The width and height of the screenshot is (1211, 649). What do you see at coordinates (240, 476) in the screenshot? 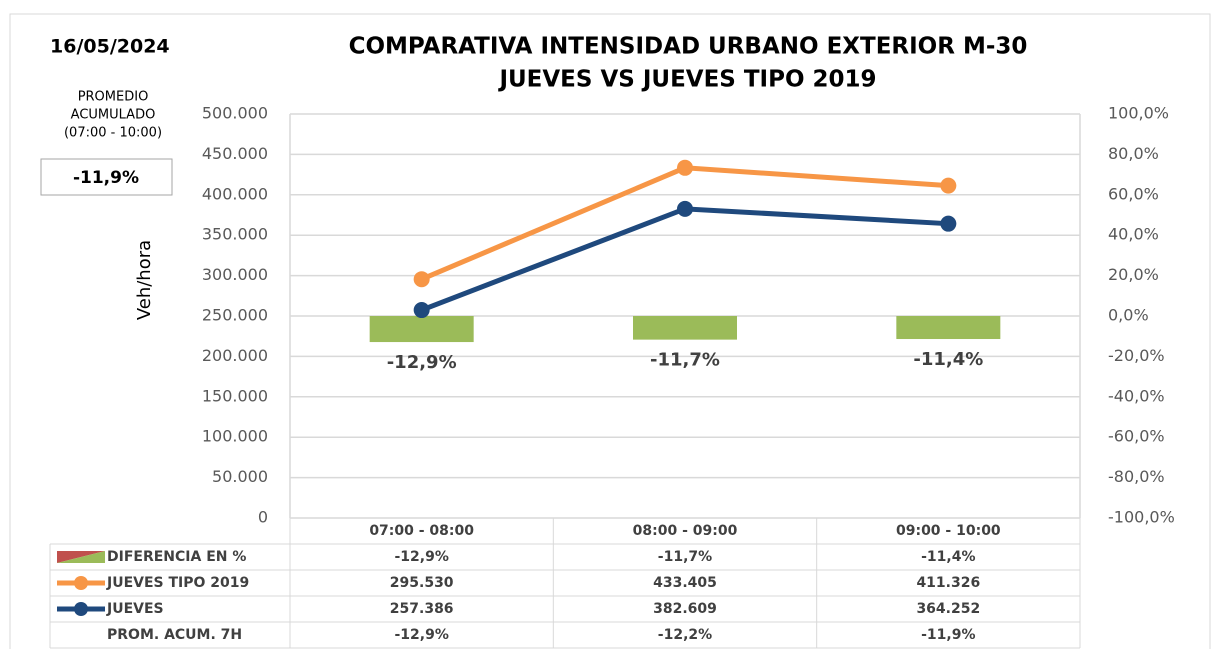
I see `y-tick-label: 50.000` at bounding box center [240, 476].